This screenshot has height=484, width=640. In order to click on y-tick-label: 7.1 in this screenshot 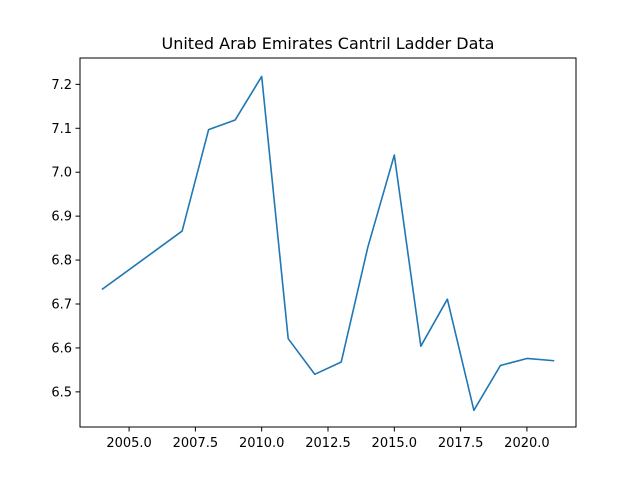, I will do `click(61, 129)`.